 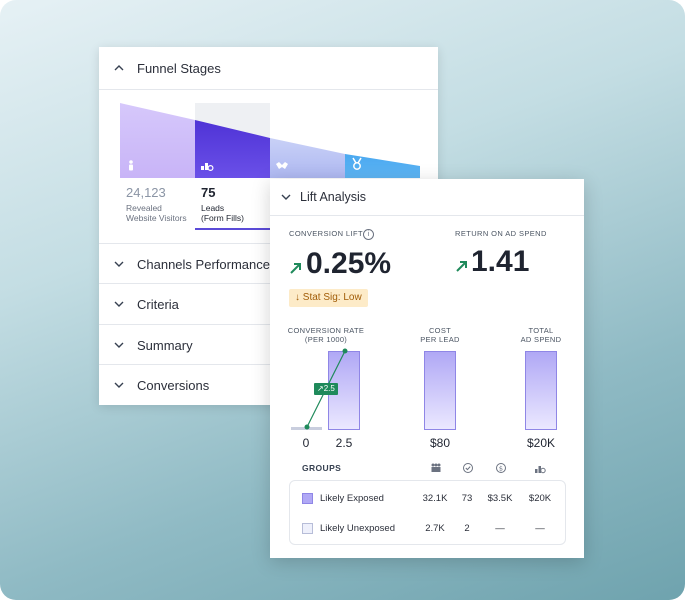 What do you see at coordinates (468, 468) in the screenshot?
I see `check-circle-icon` at bounding box center [468, 468].